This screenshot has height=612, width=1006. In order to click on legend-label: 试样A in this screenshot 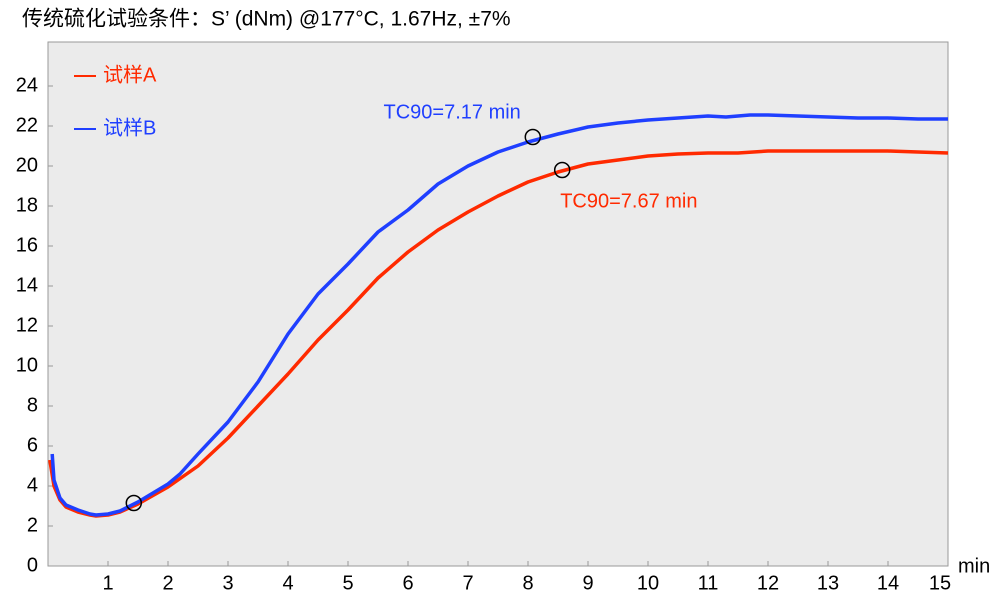, I will do `click(130, 74)`.